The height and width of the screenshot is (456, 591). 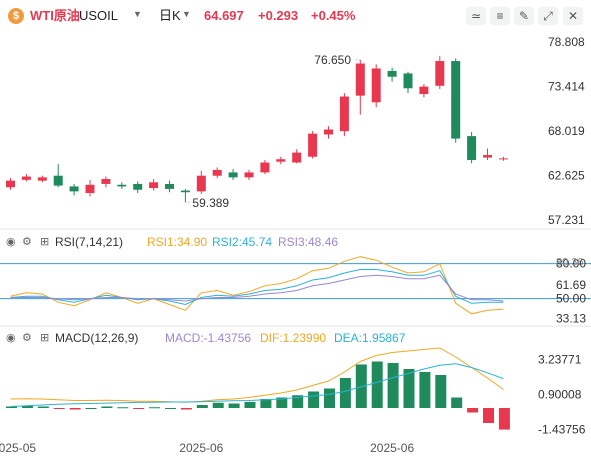 What do you see at coordinates (570, 262) in the screenshot?
I see `rsi-axis-tag: 80.36` at bounding box center [570, 262].